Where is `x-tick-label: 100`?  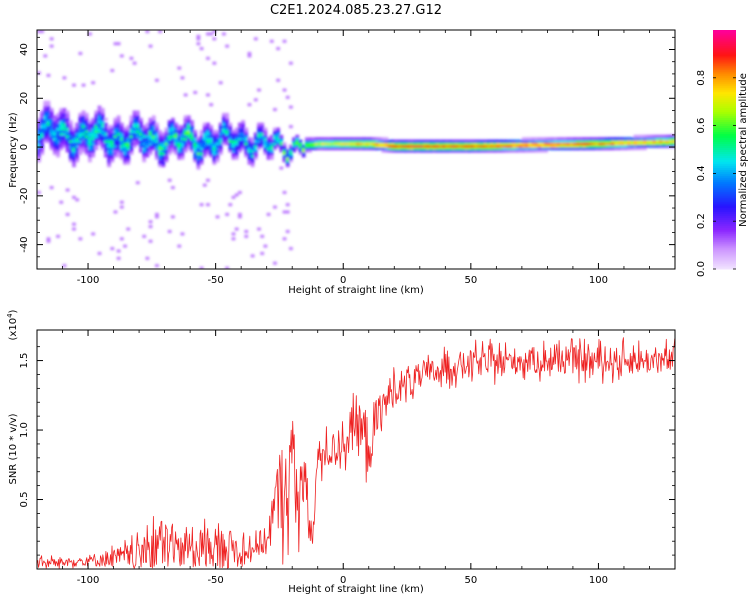
x-tick-label: 100 is located at coordinates (598, 280).